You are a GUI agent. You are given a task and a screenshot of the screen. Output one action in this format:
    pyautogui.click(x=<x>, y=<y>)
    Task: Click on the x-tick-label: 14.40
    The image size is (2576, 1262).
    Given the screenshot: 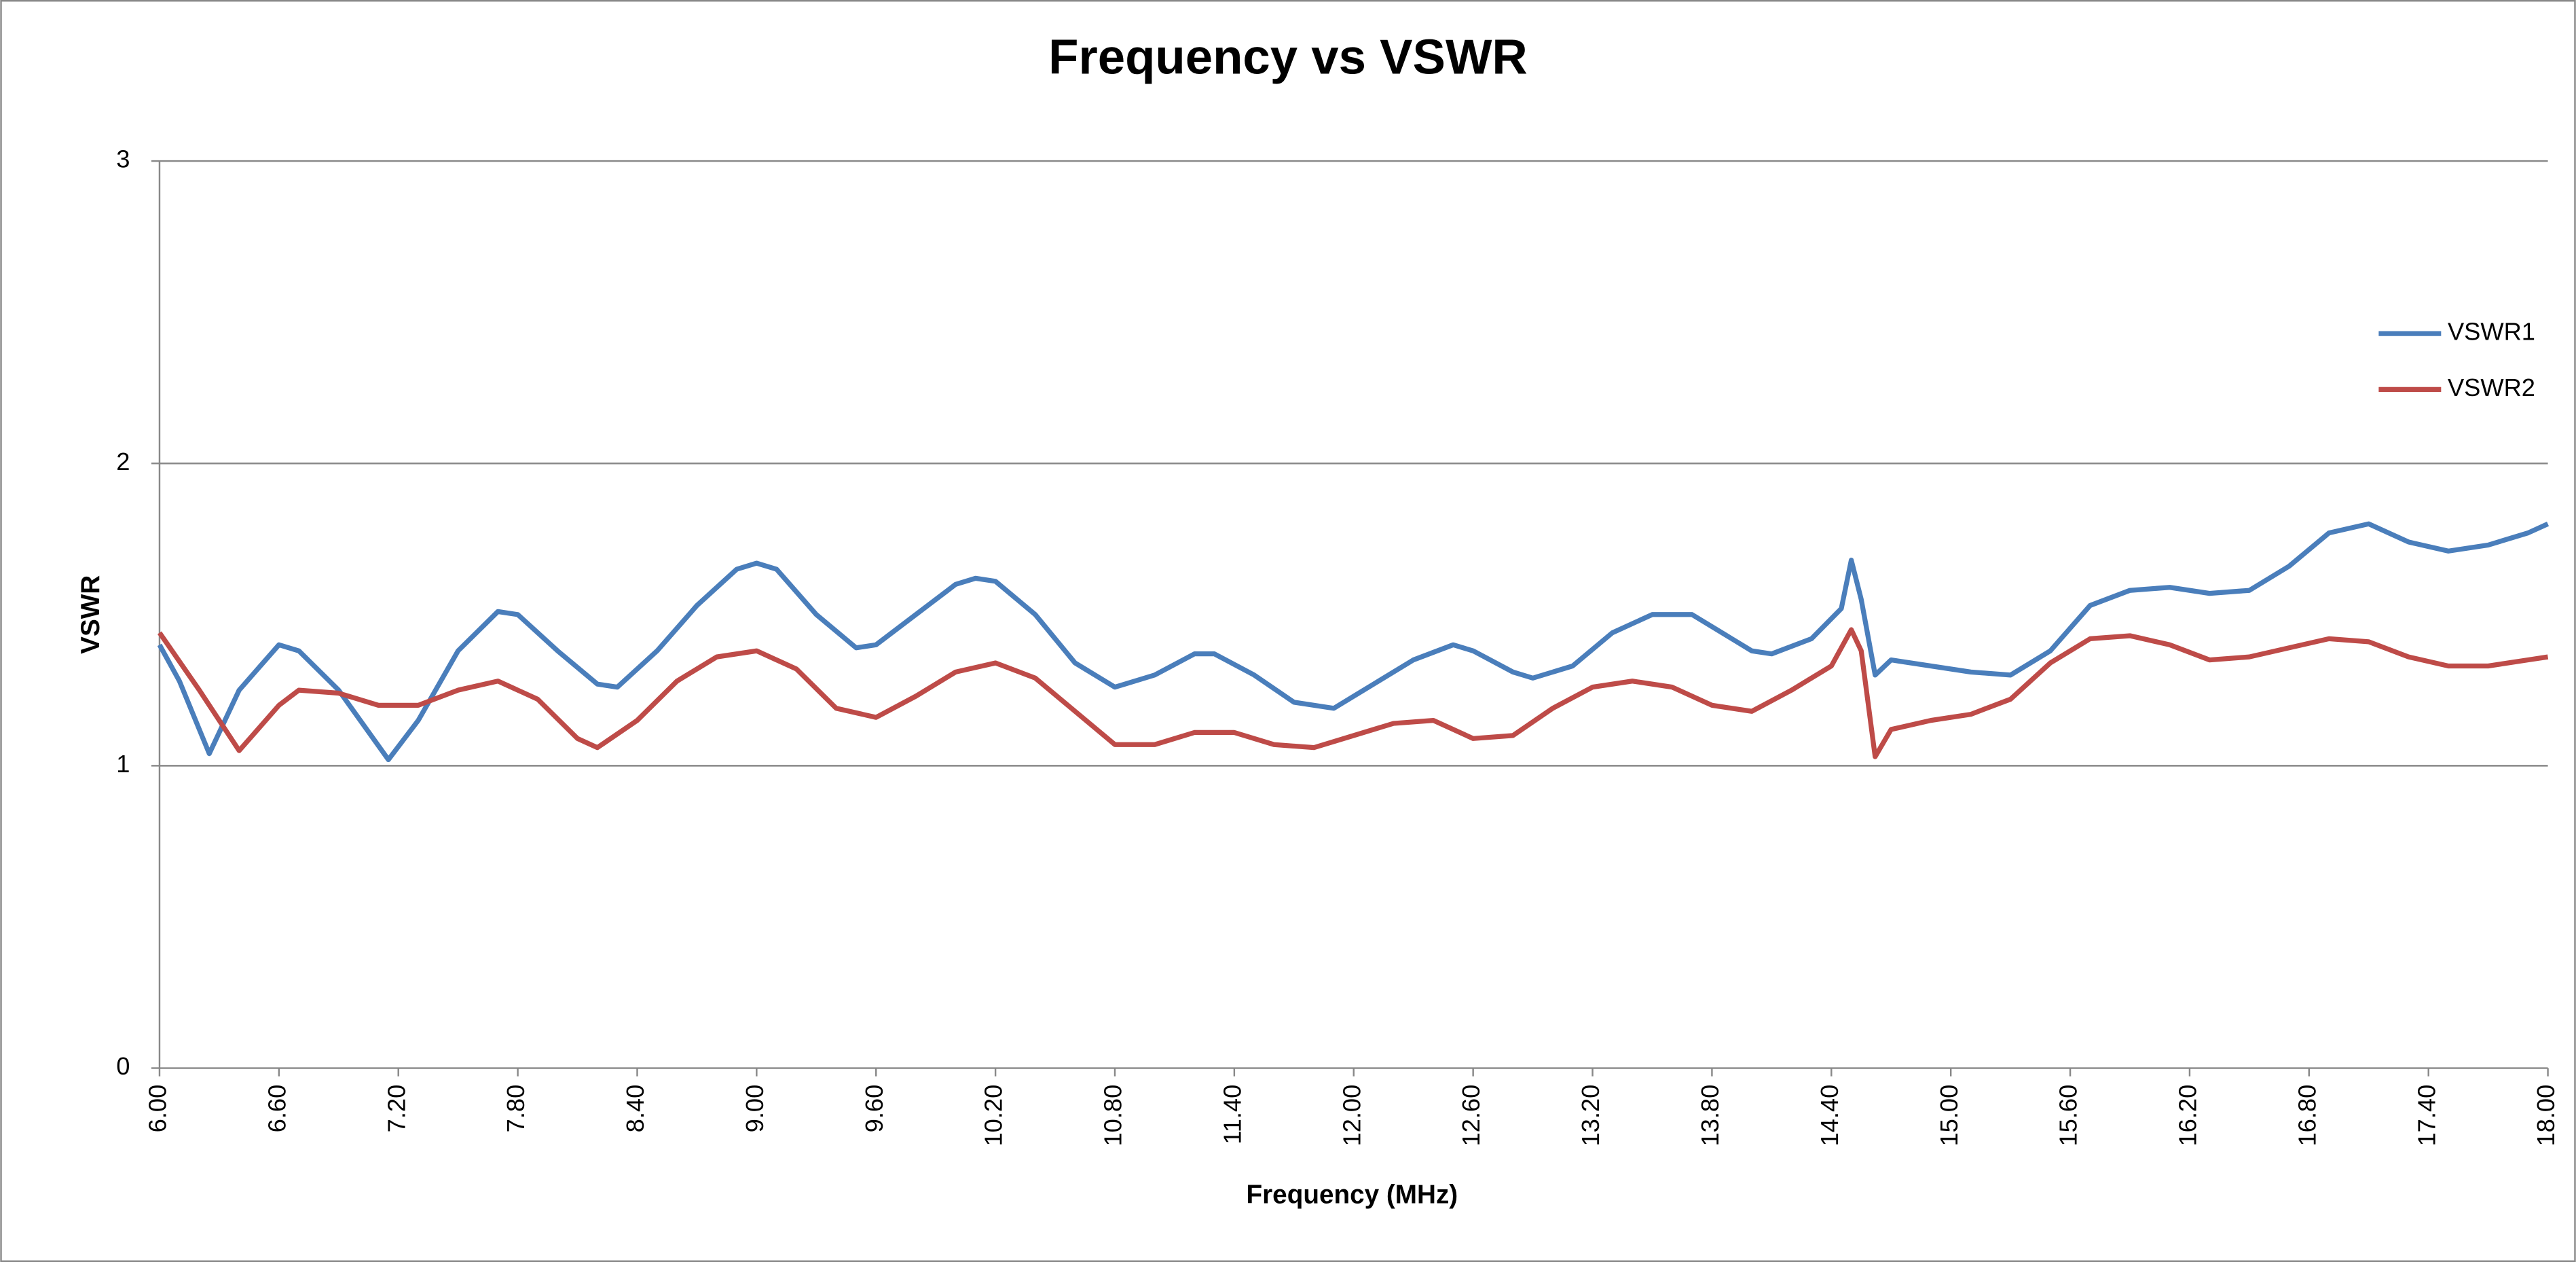 What is the action you would take?
    pyautogui.click(x=1829, y=1116)
    